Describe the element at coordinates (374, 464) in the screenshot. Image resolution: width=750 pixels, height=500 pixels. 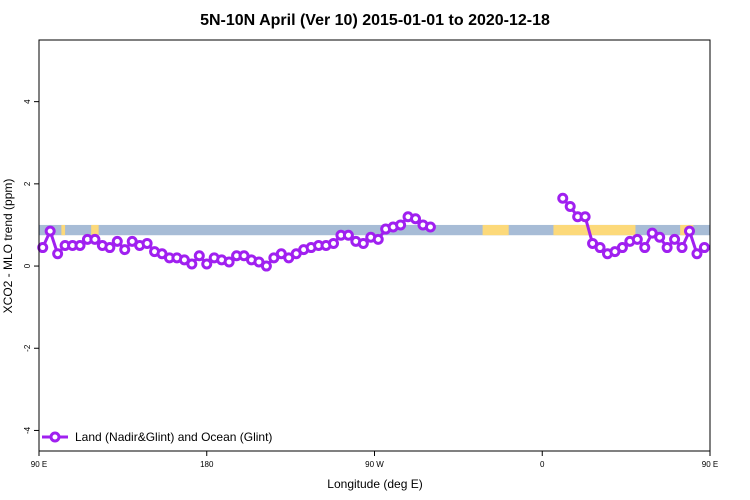
I see `x-tick-label-2: 90 W` at that location.